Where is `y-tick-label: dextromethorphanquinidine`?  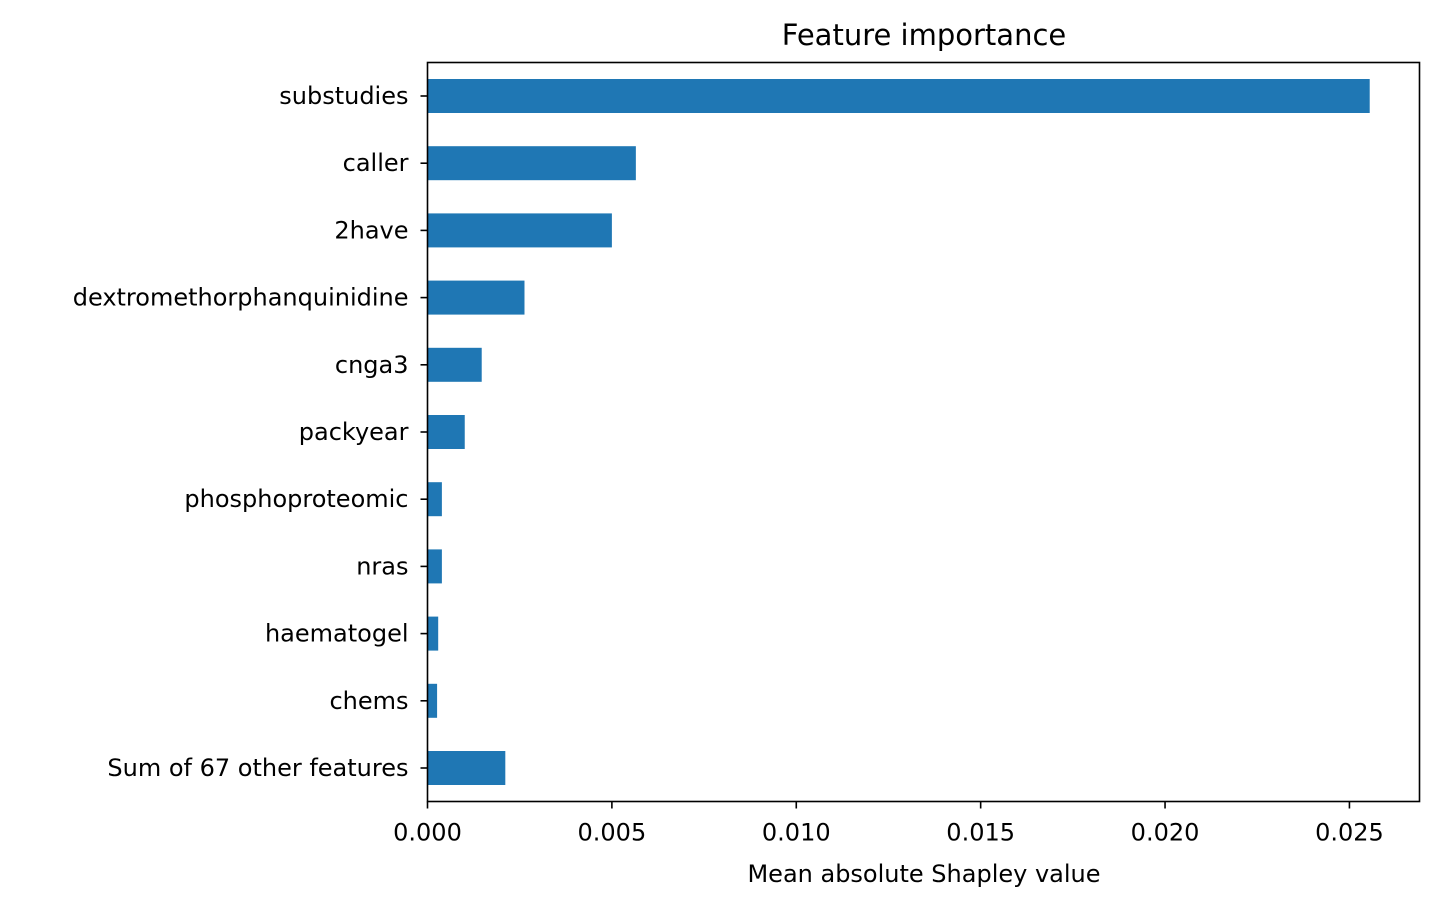
y-tick-label: dextromethorphanquinidine is located at coordinates (241, 298).